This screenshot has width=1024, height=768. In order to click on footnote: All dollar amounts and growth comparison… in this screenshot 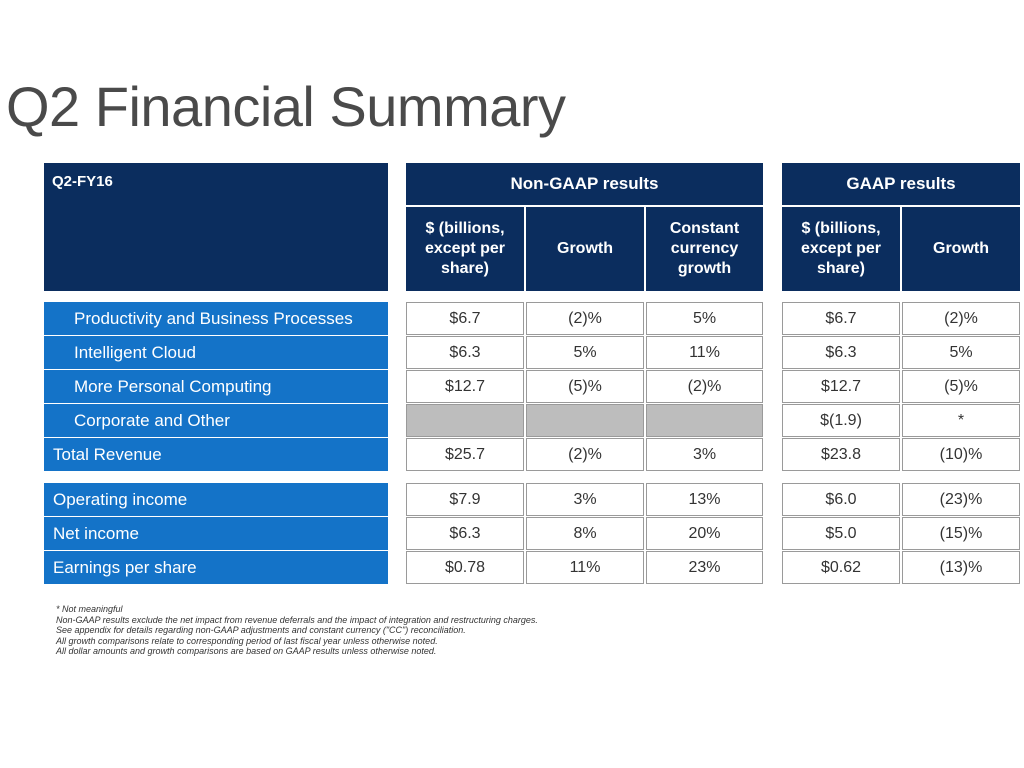, I will do `click(246, 651)`.